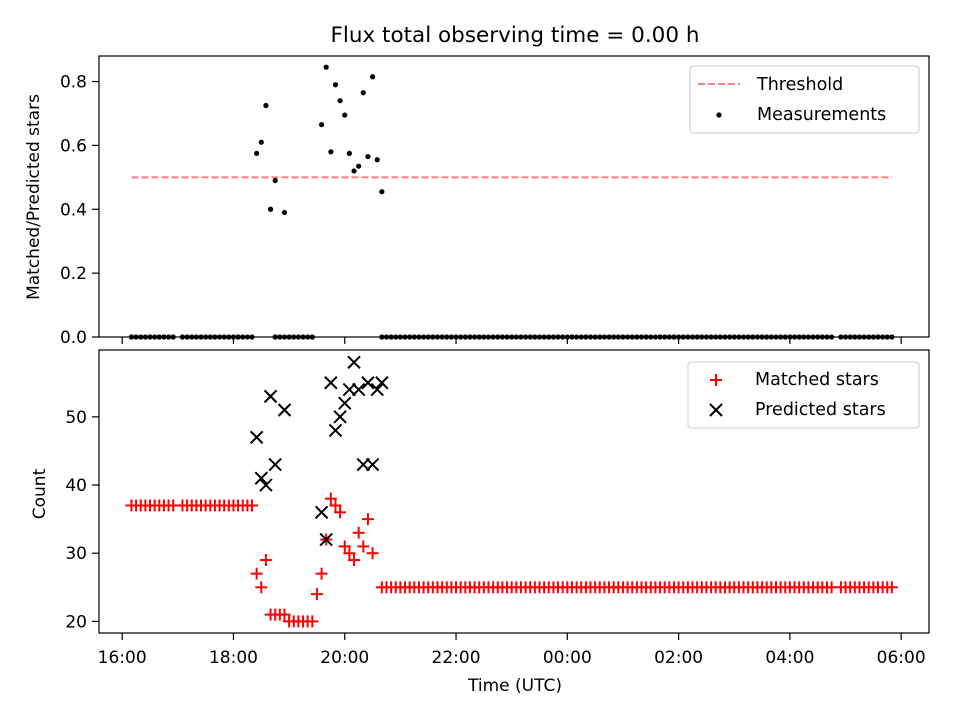 This screenshot has height=720, width=960. What do you see at coordinates (820, 410) in the screenshot?
I see `predicted-legend-label: Predicted stars` at bounding box center [820, 410].